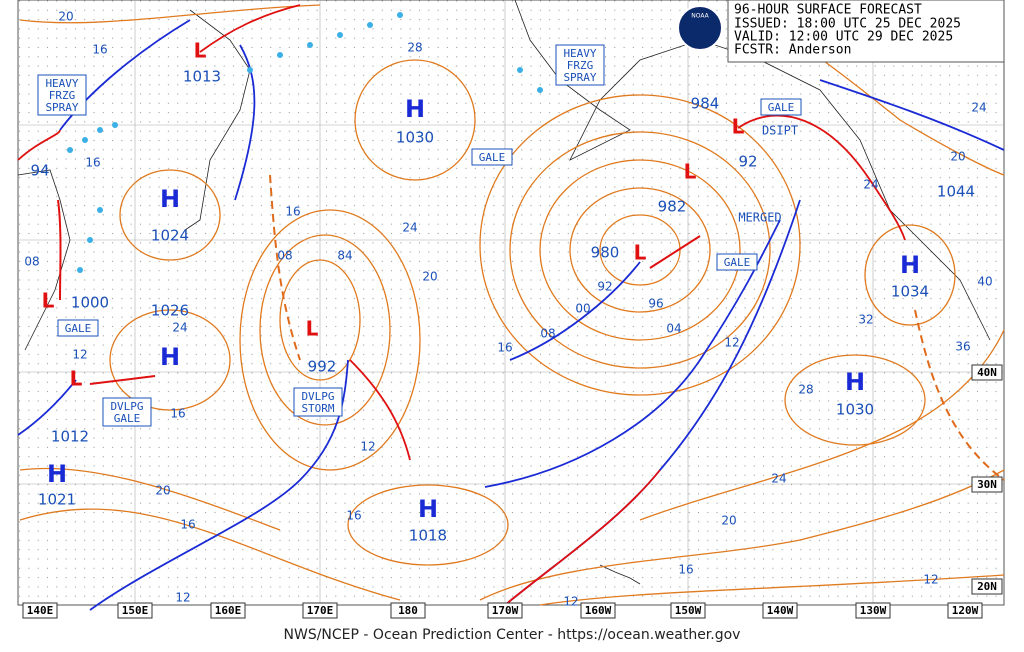 This screenshot has width=1024, height=652. I want to click on header-issued: ISSUED: 18:00 UTC 25 DEC 2025, so click(847, 24).